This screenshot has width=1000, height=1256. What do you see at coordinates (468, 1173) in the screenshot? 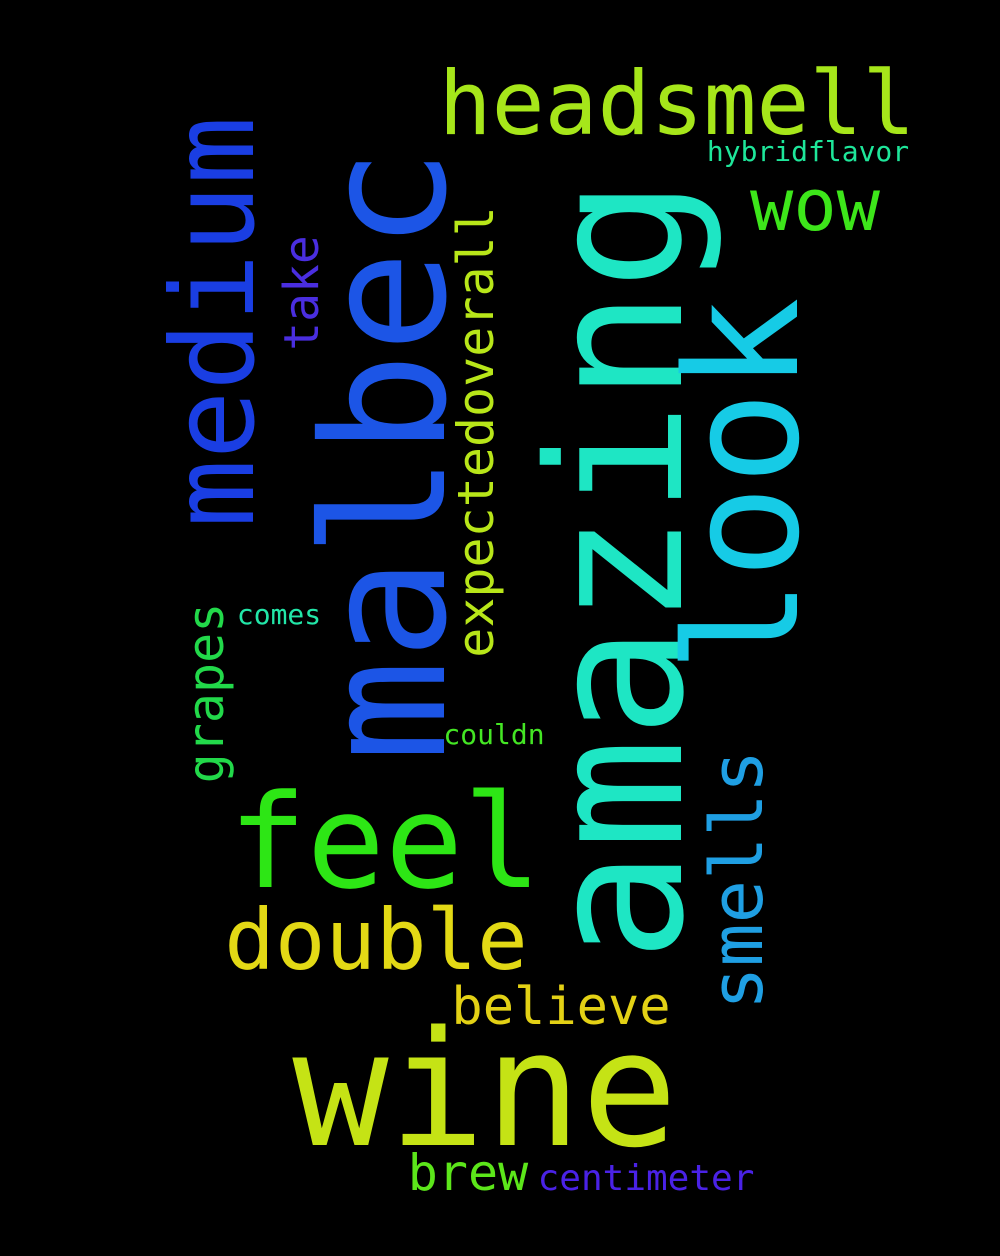
I see `word-brew: brew` at bounding box center [468, 1173].